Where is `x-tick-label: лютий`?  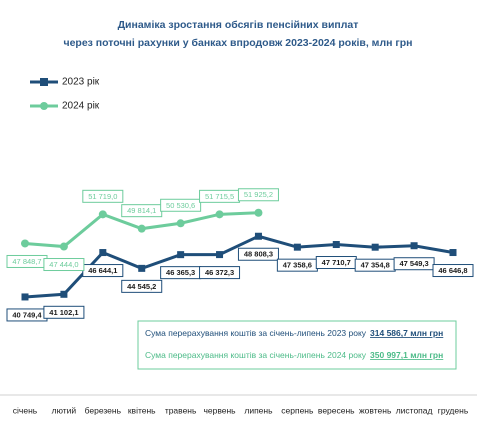 x-tick-label: лютий is located at coordinates (64, 410).